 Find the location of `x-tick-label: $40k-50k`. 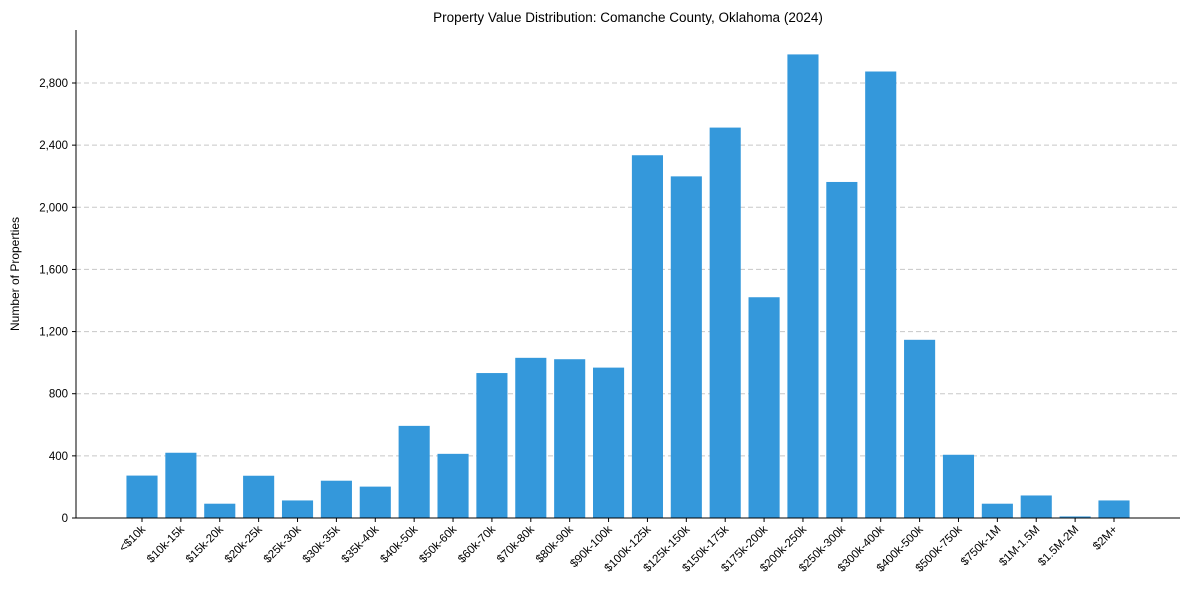

x-tick-label: $40k-50k is located at coordinates (399, 544).